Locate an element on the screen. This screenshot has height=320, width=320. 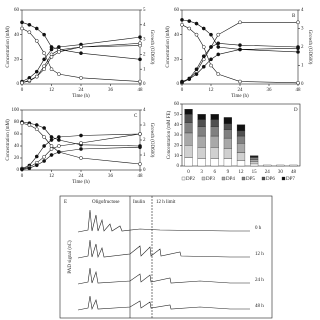
y-tick-label: 60 is located at coordinates (17, 10).